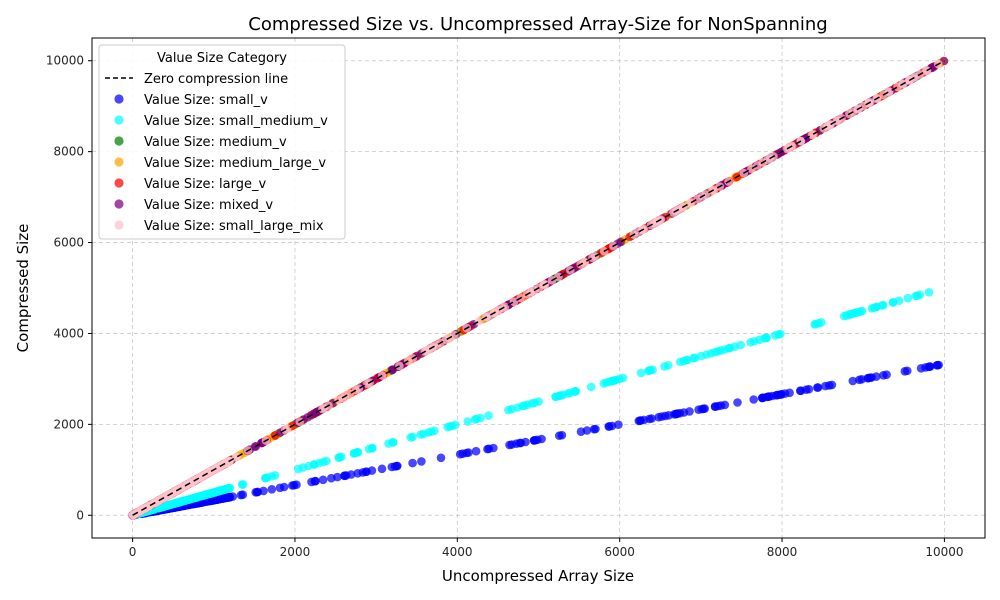 The height and width of the screenshot is (600, 1000). I want to click on y-axis-label: Compressed Size, so click(23, 288).